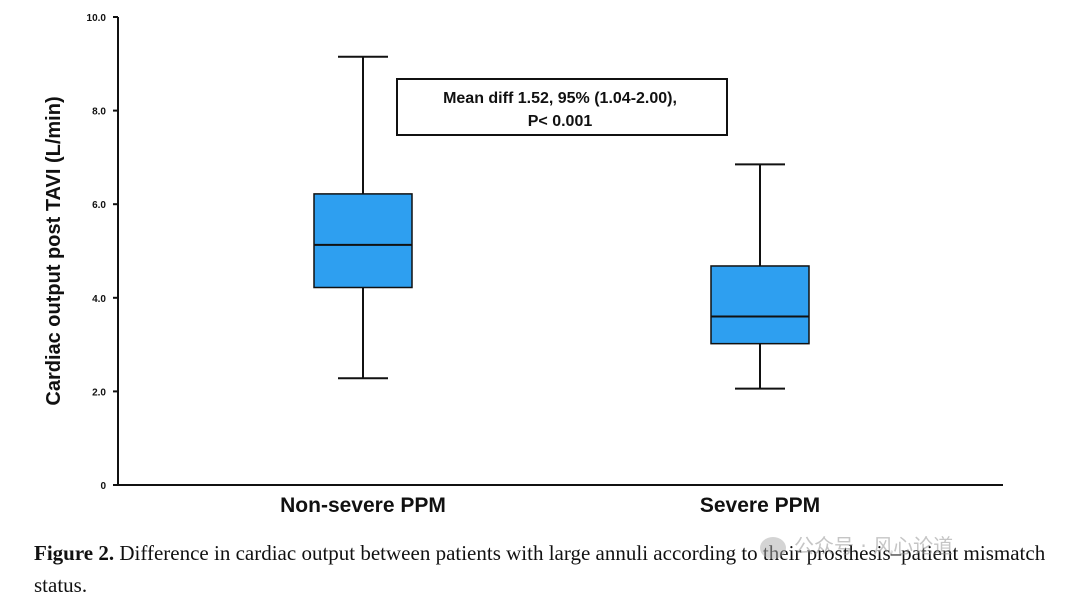 Image resolution: width=1080 pixels, height=601 pixels. I want to click on x-category-label: Non-severe PPM, so click(363, 505).